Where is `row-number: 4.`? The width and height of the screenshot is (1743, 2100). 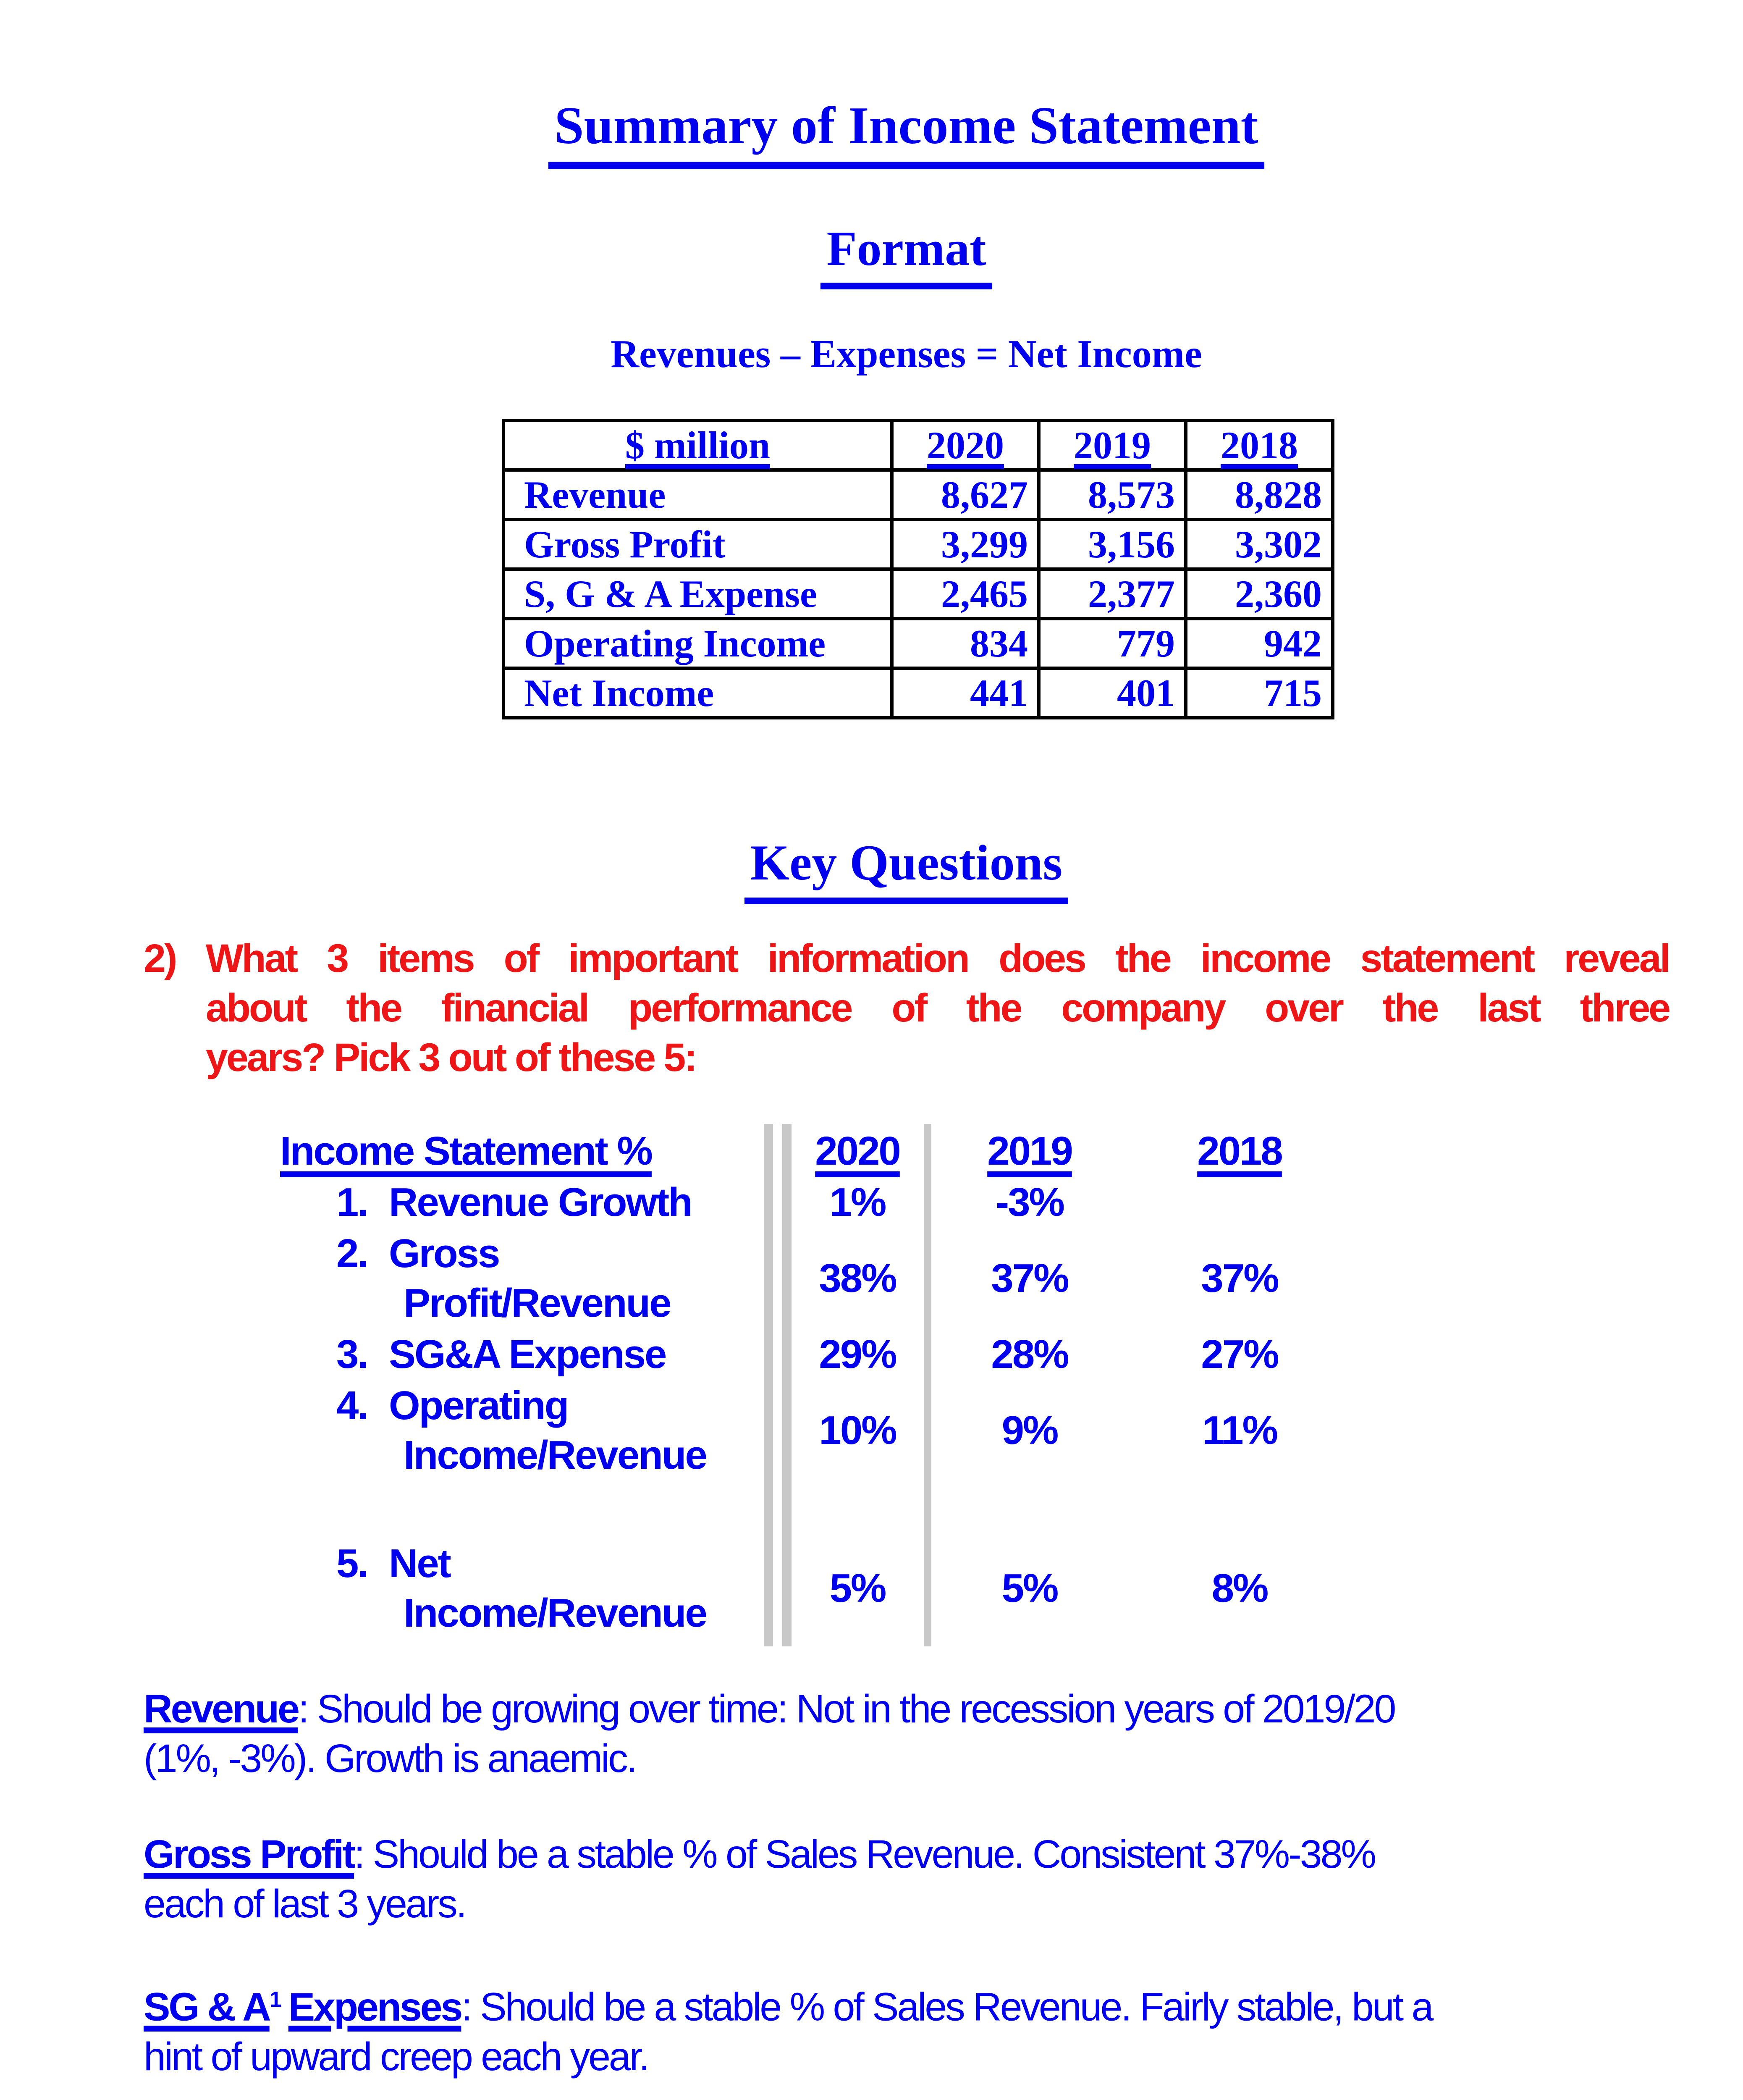
row-number: 4. is located at coordinates (352, 1405).